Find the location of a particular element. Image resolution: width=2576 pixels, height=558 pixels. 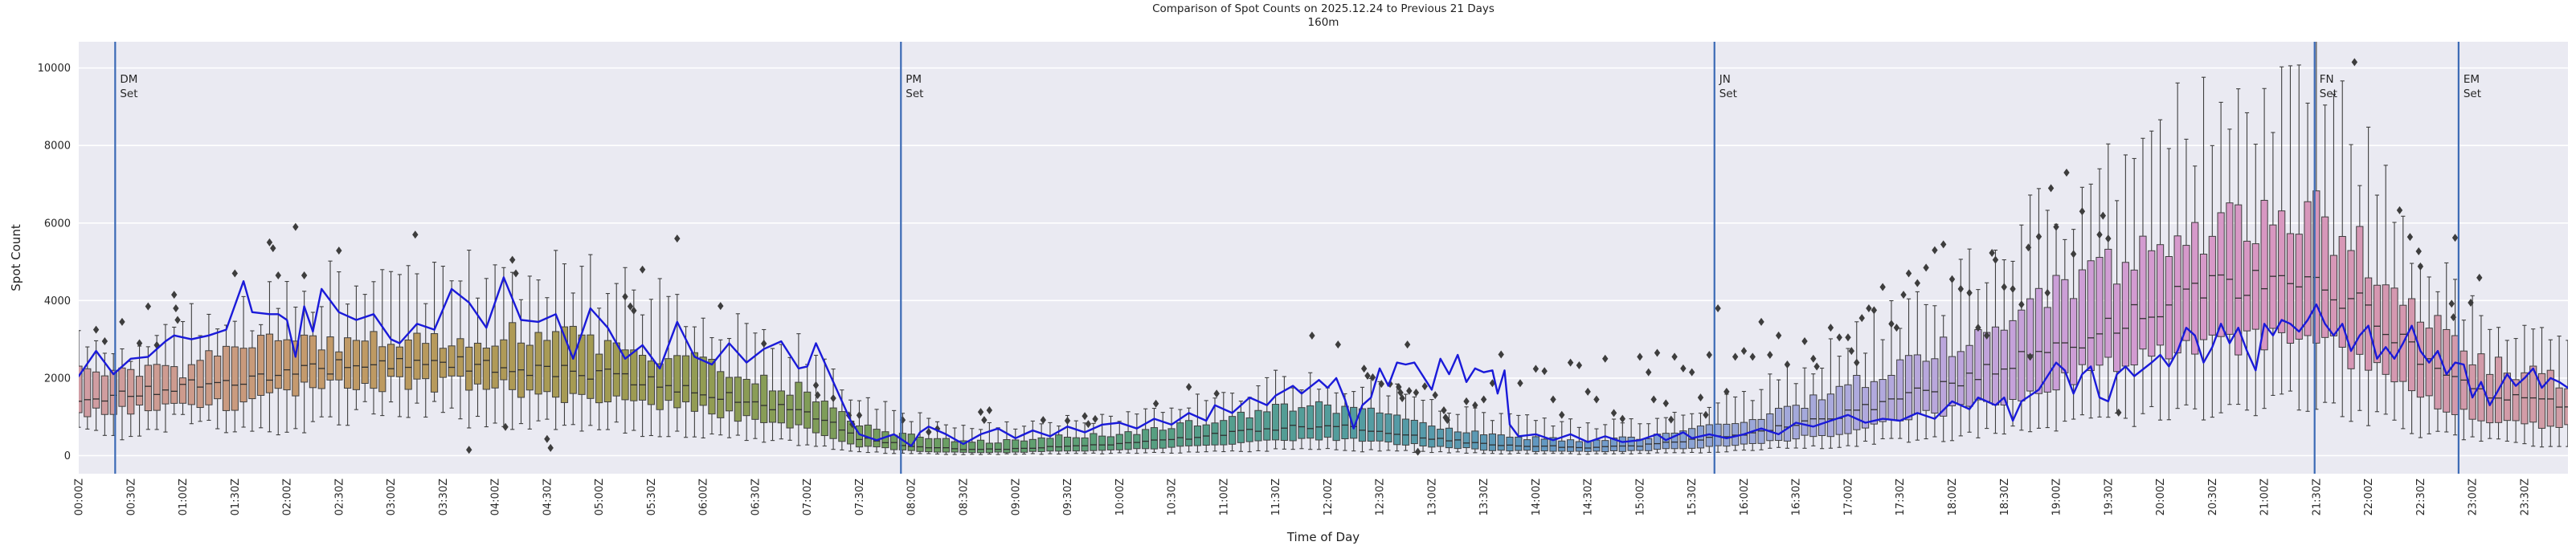

x-tick-label: 18:00Z is located at coordinates (1953, 497).